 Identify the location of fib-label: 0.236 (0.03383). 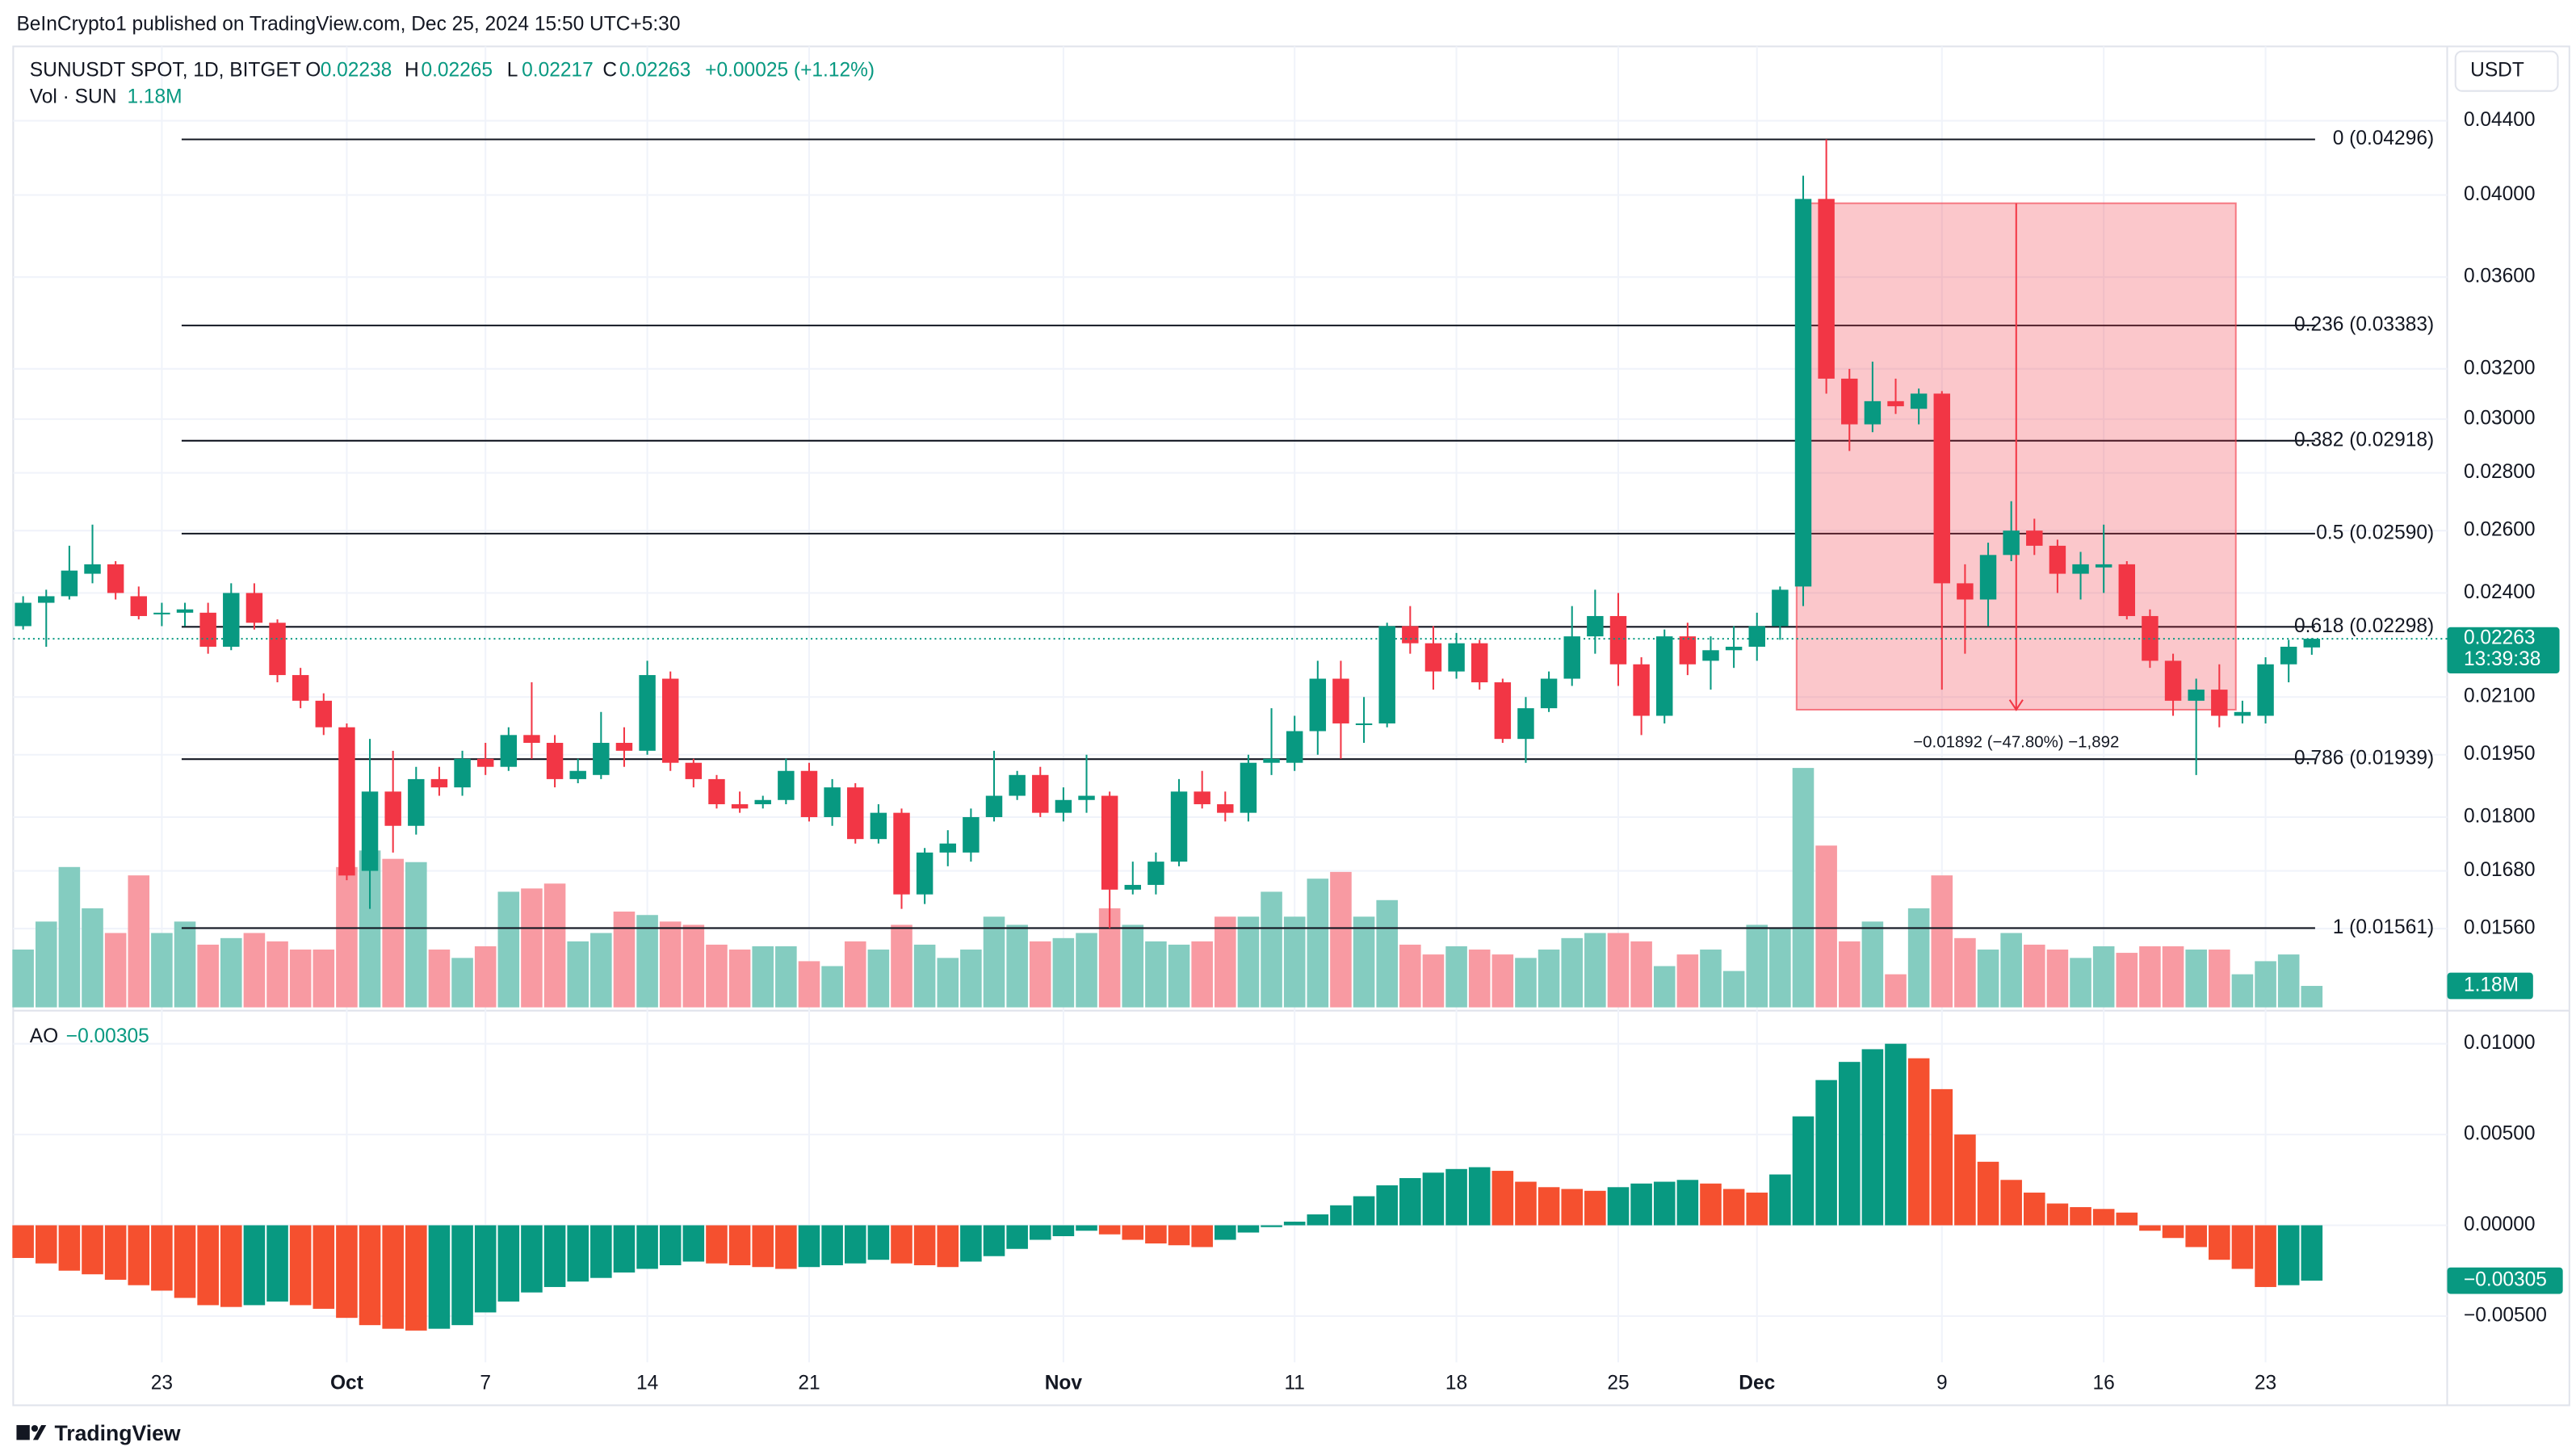
(2364, 325).